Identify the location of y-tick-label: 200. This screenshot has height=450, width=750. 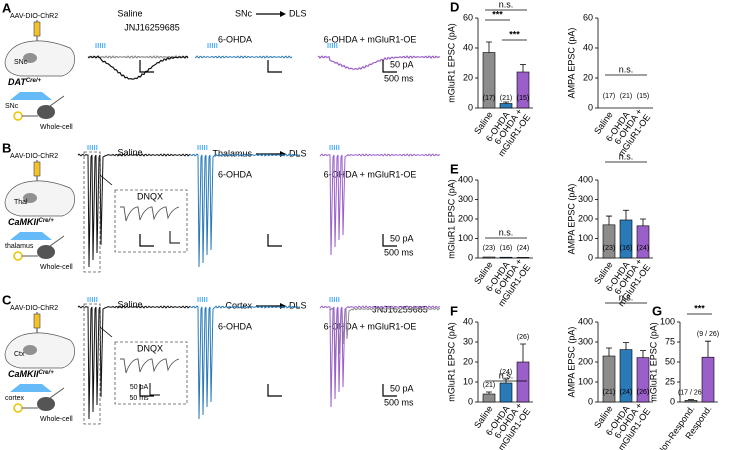
(585, 218).